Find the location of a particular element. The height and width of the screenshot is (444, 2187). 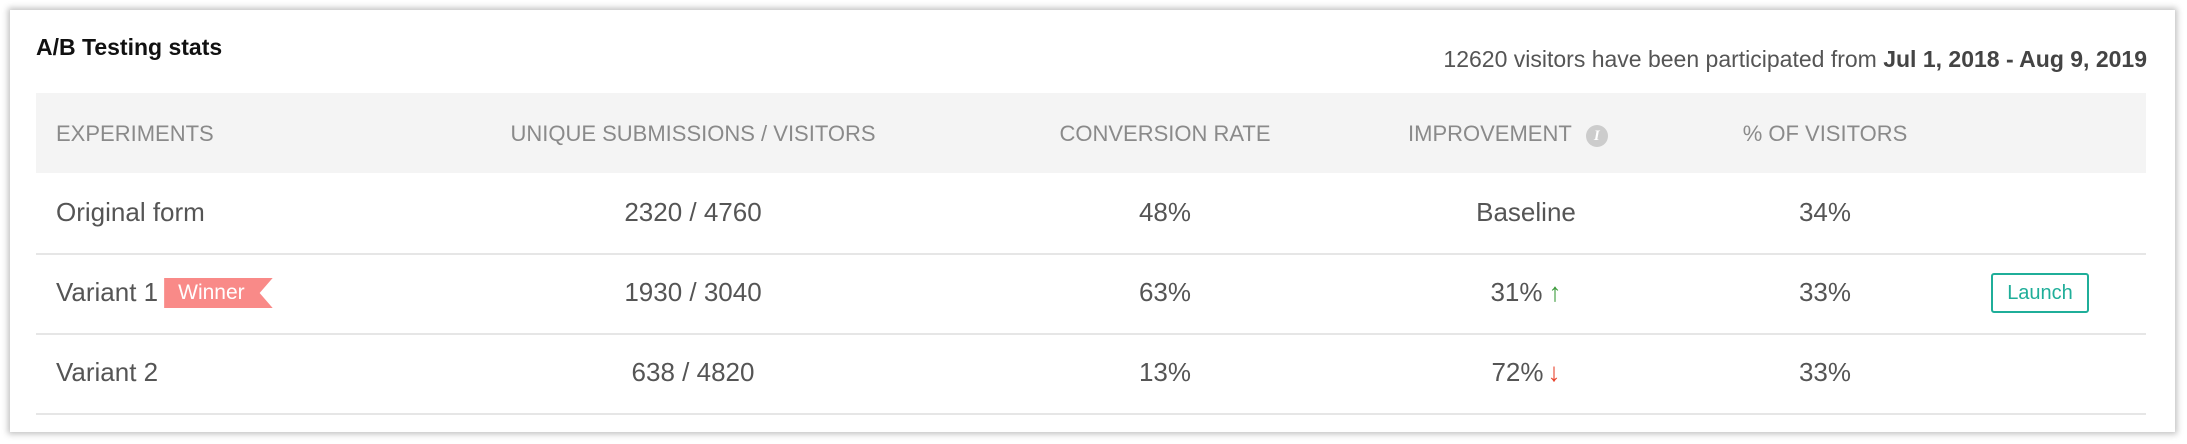

experiment-name: Variant 1 Winner is located at coordinates (164, 292).